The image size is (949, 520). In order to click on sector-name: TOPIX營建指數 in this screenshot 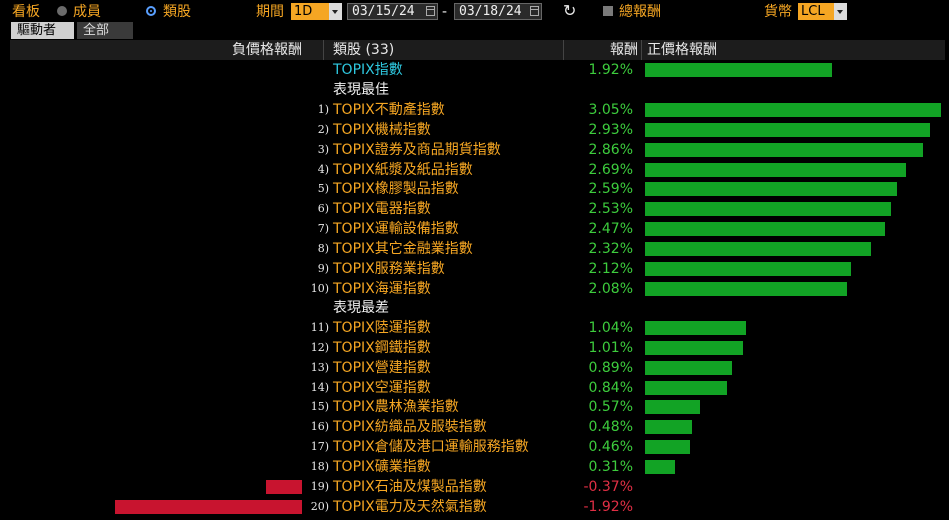, I will do `click(382, 367)`.